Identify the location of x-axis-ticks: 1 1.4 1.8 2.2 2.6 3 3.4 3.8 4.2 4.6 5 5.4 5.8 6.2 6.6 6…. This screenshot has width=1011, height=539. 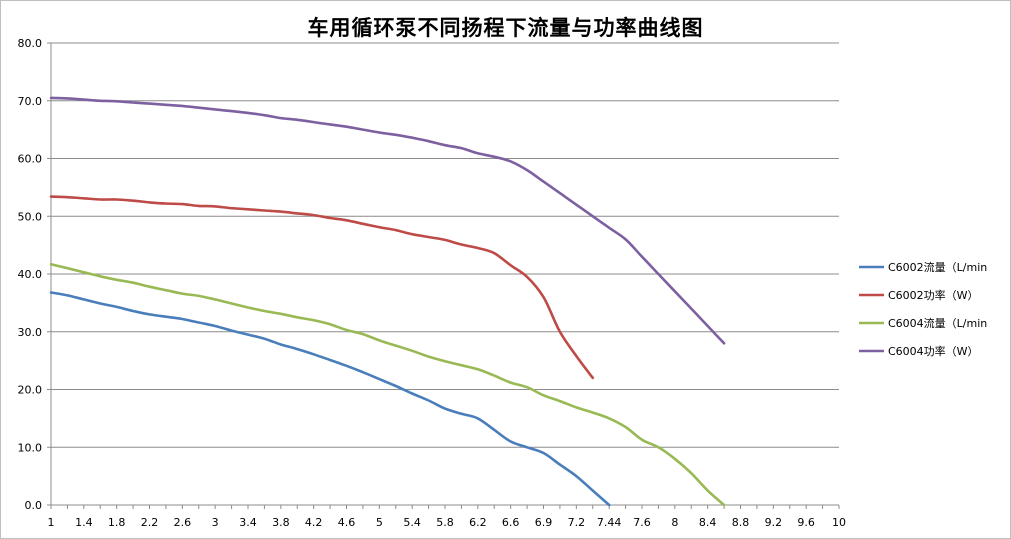
(447, 517).